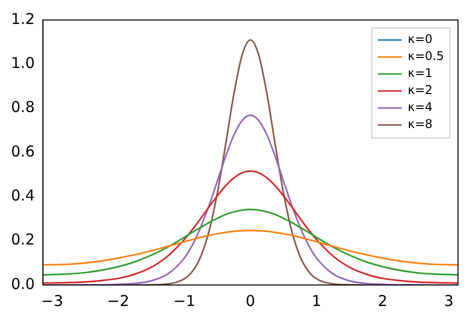 This screenshot has height=322, width=474. What do you see at coordinates (420, 39) in the screenshot?
I see `legend-label: κ=0` at bounding box center [420, 39].